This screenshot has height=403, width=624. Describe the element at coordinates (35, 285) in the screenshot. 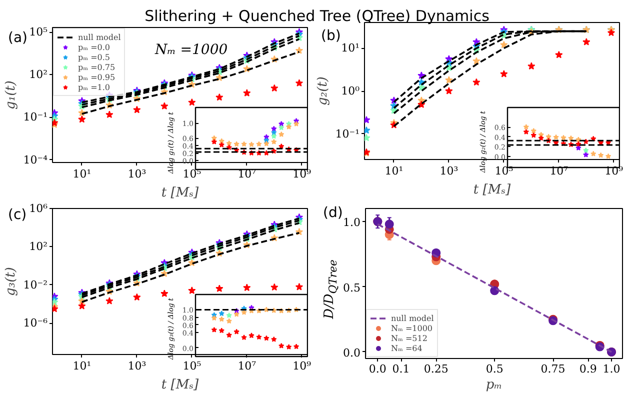

I see `y-tick-label: 10⁻²` at that location.